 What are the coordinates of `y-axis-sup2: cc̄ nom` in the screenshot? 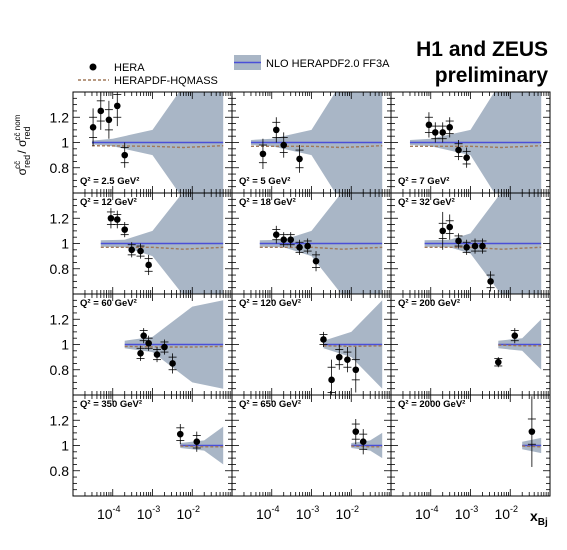 It's located at (17, 127).